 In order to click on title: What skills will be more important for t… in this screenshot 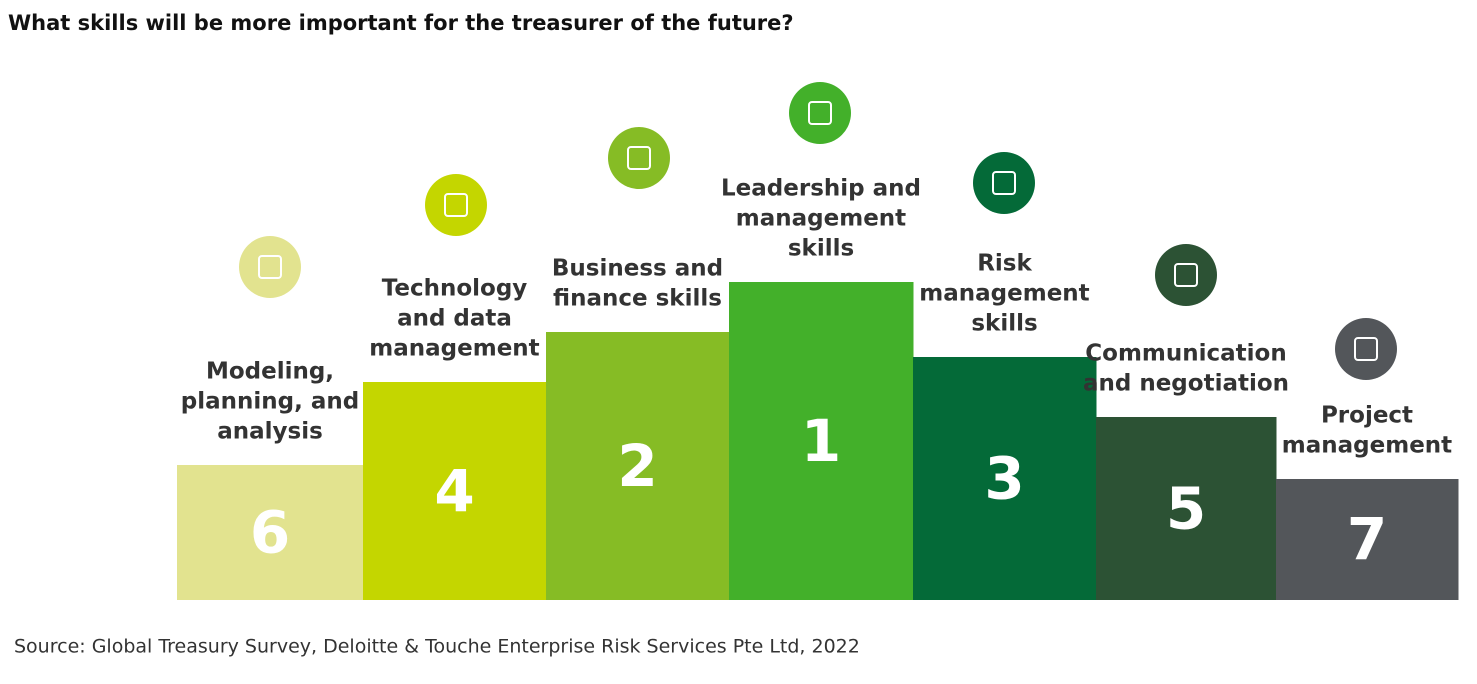, I will do `click(401, 23)`.